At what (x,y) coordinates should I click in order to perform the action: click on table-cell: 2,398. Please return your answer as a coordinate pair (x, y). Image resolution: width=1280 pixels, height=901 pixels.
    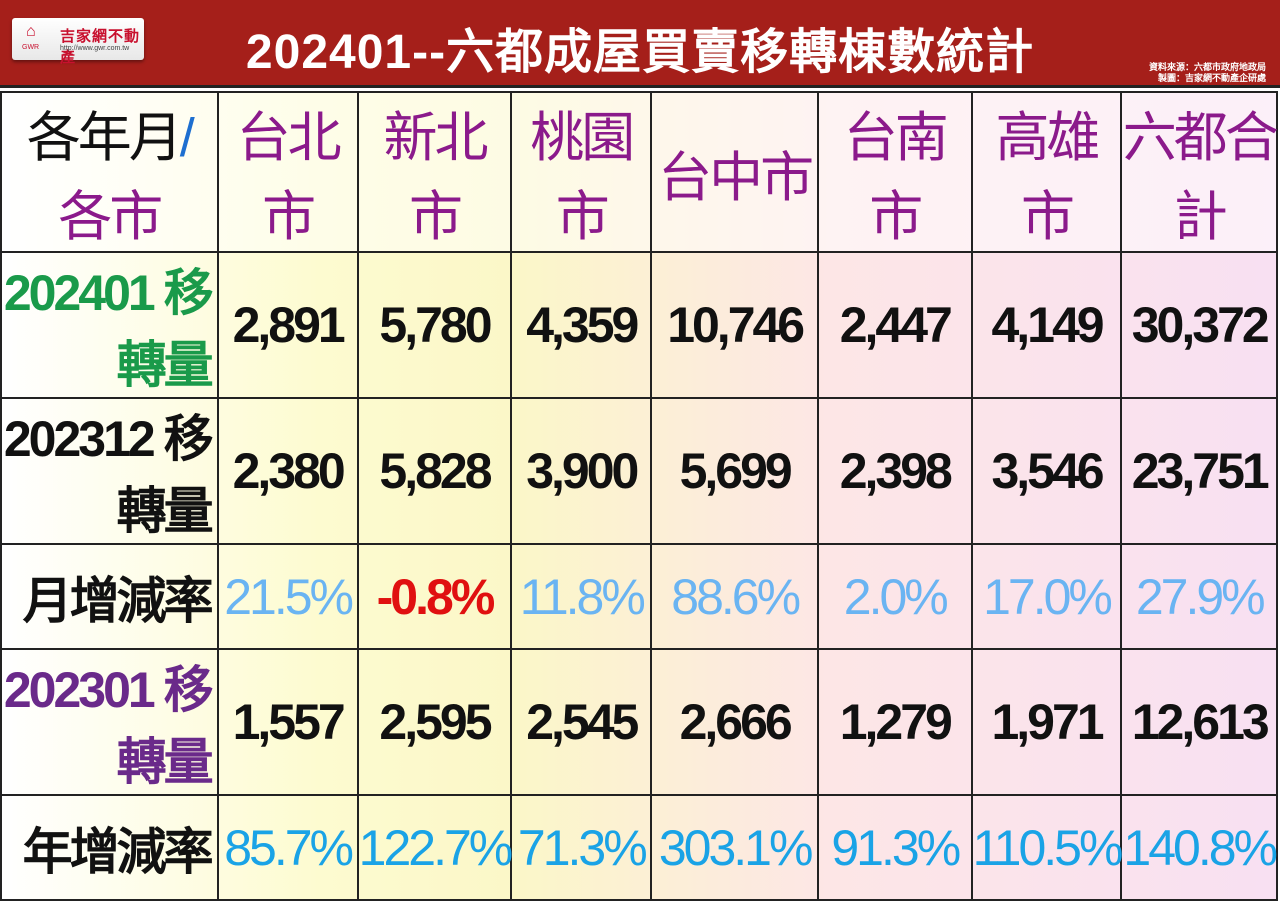
    Looking at the image, I should click on (894, 471).